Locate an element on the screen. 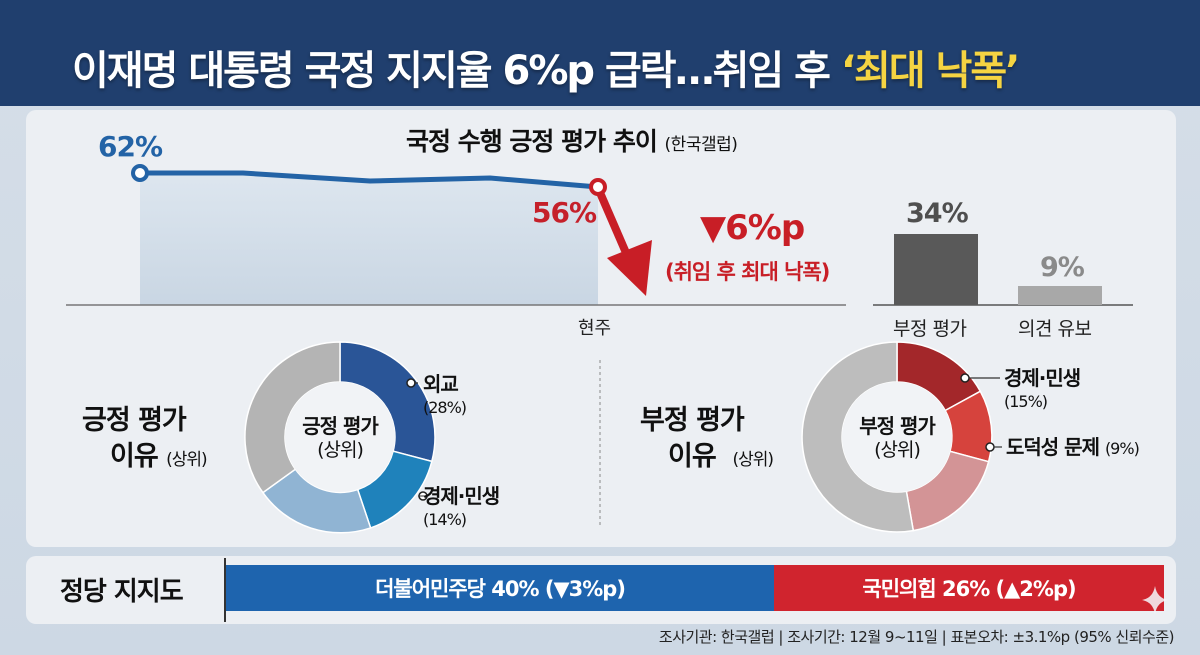 The width and height of the screenshot is (1200, 655). party-bar-democratic: 더불어민주당 40% (▼3%p) is located at coordinates (500, 588).